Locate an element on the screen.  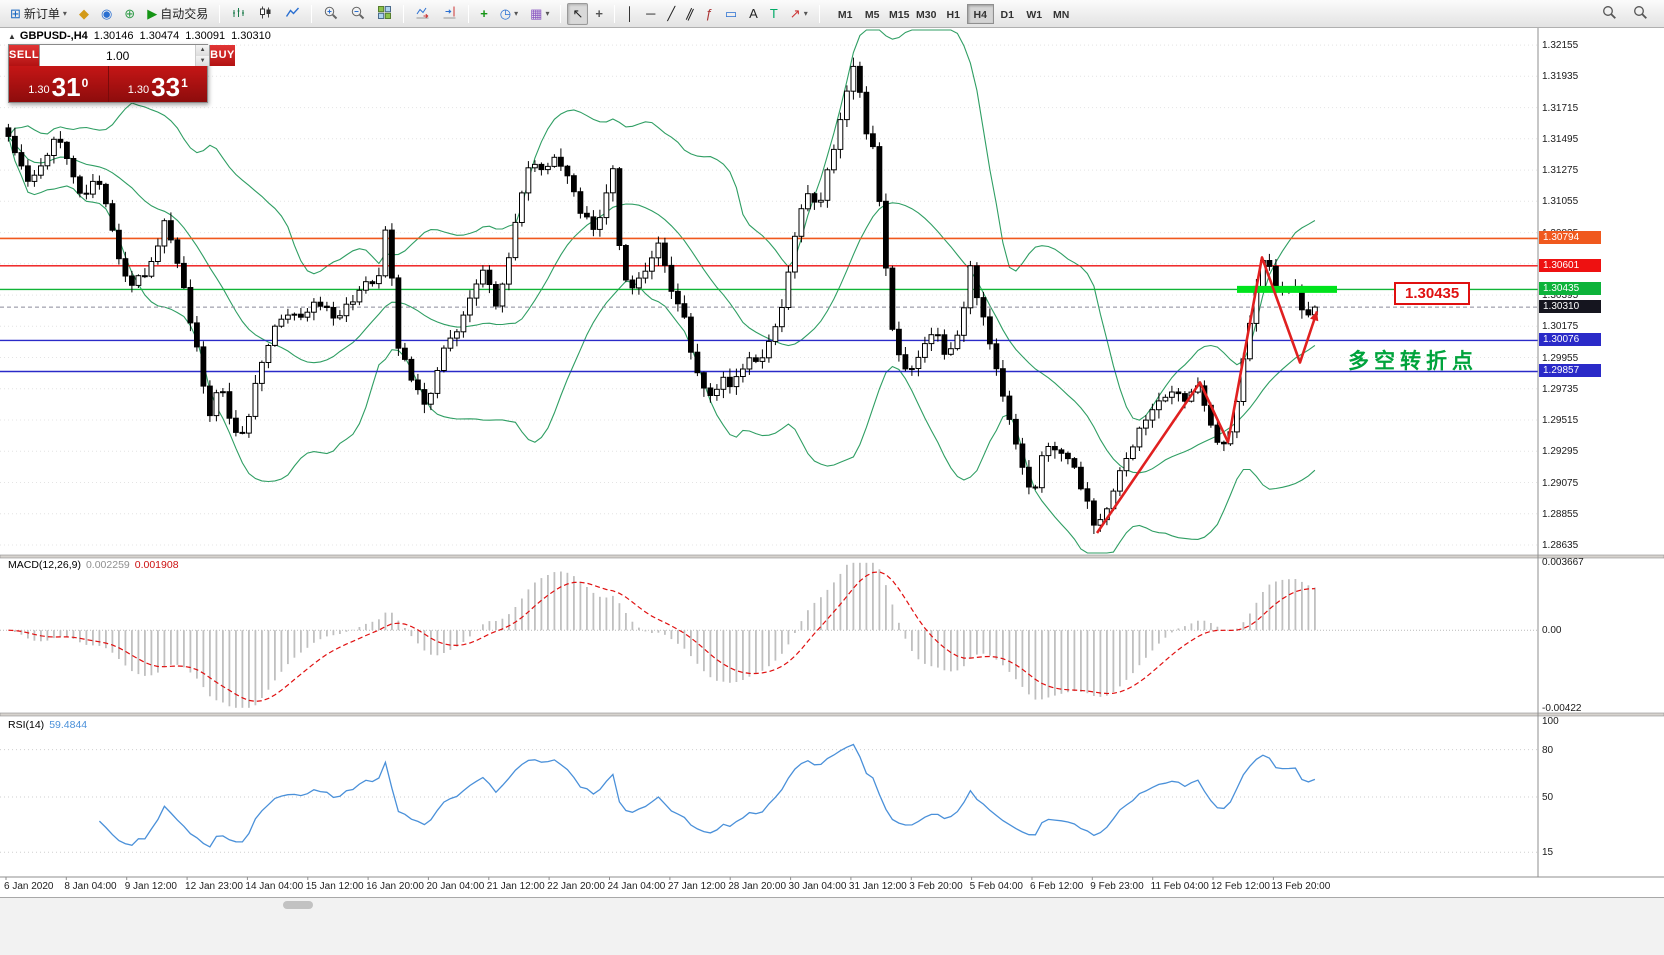
tile-windows-button is located at coordinates (384, 14).